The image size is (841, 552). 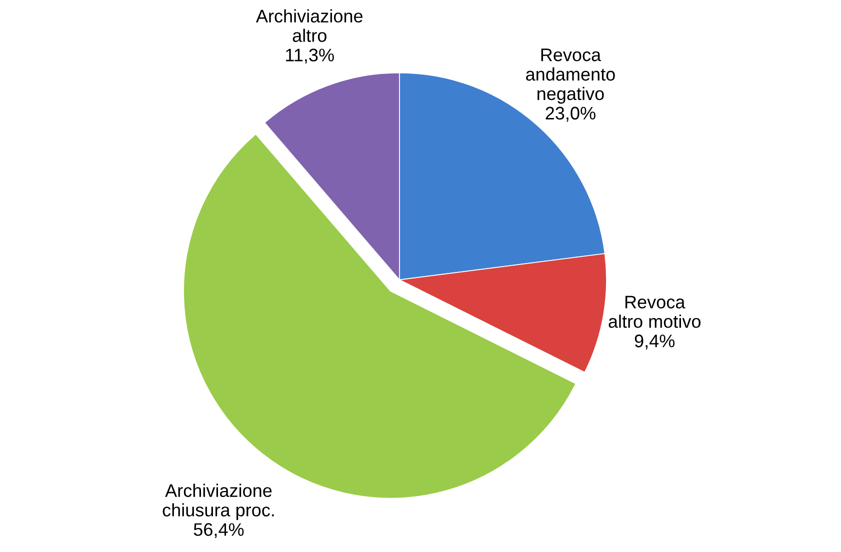 What do you see at coordinates (654, 312) in the screenshot?
I see `slice-label: Revoca altro motivo` at bounding box center [654, 312].